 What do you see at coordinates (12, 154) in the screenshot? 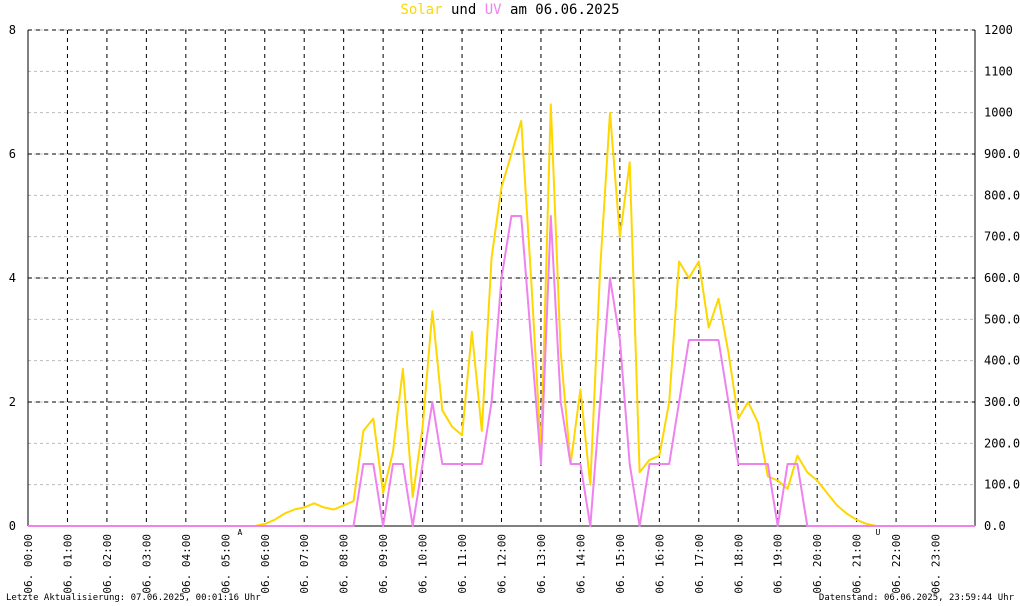
I see `y-tick-label: 6` at bounding box center [12, 154].